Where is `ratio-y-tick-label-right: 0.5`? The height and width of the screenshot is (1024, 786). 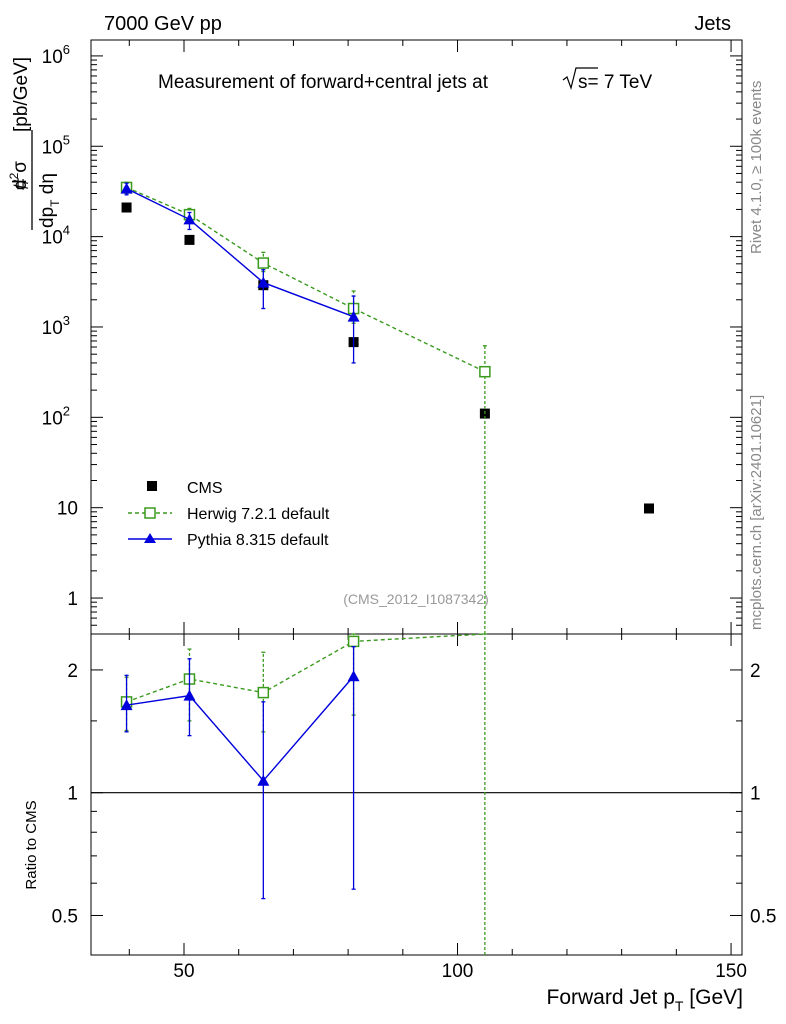 ratio-y-tick-label-right: 0.5 is located at coordinates (763, 916).